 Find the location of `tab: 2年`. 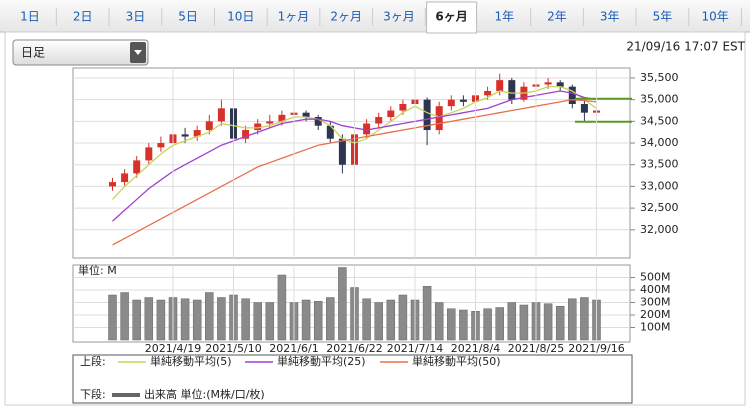

tab: 2年 is located at coordinates (557, 17).